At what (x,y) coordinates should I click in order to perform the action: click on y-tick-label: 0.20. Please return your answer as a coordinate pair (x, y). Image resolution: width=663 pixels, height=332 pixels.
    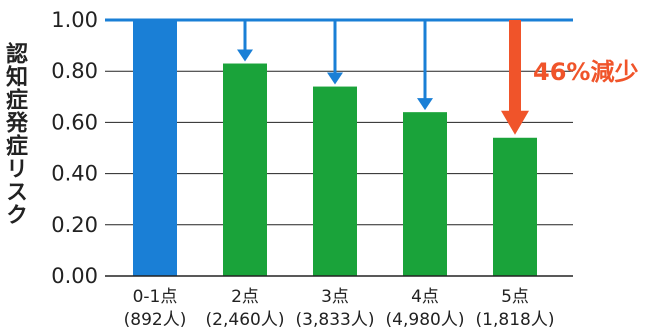
    Looking at the image, I should click on (74, 225).